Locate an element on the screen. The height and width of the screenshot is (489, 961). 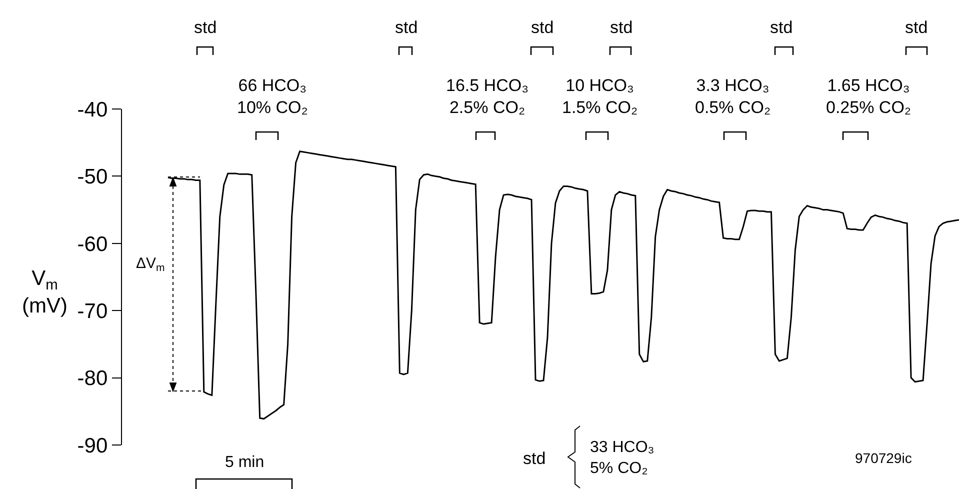
y-axis-title: V$_{m}$ (mV) is located at coordinates (45, 292).